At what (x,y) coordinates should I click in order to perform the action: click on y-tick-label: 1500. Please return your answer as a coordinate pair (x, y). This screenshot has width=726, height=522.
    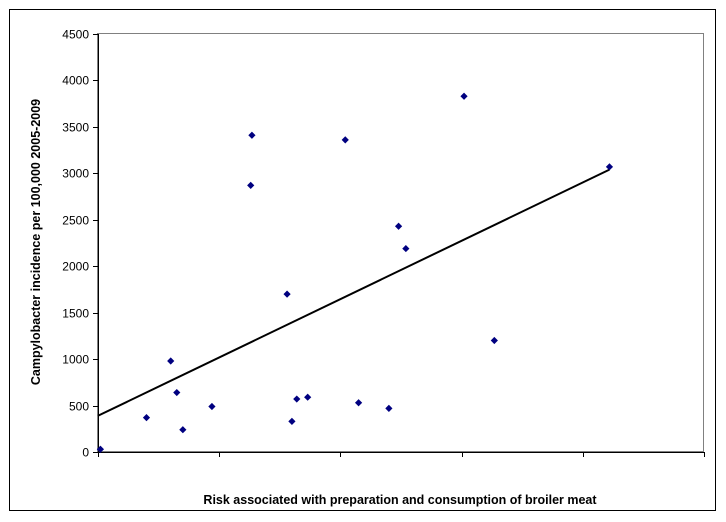
    Looking at the image, I should click on (75, 314).